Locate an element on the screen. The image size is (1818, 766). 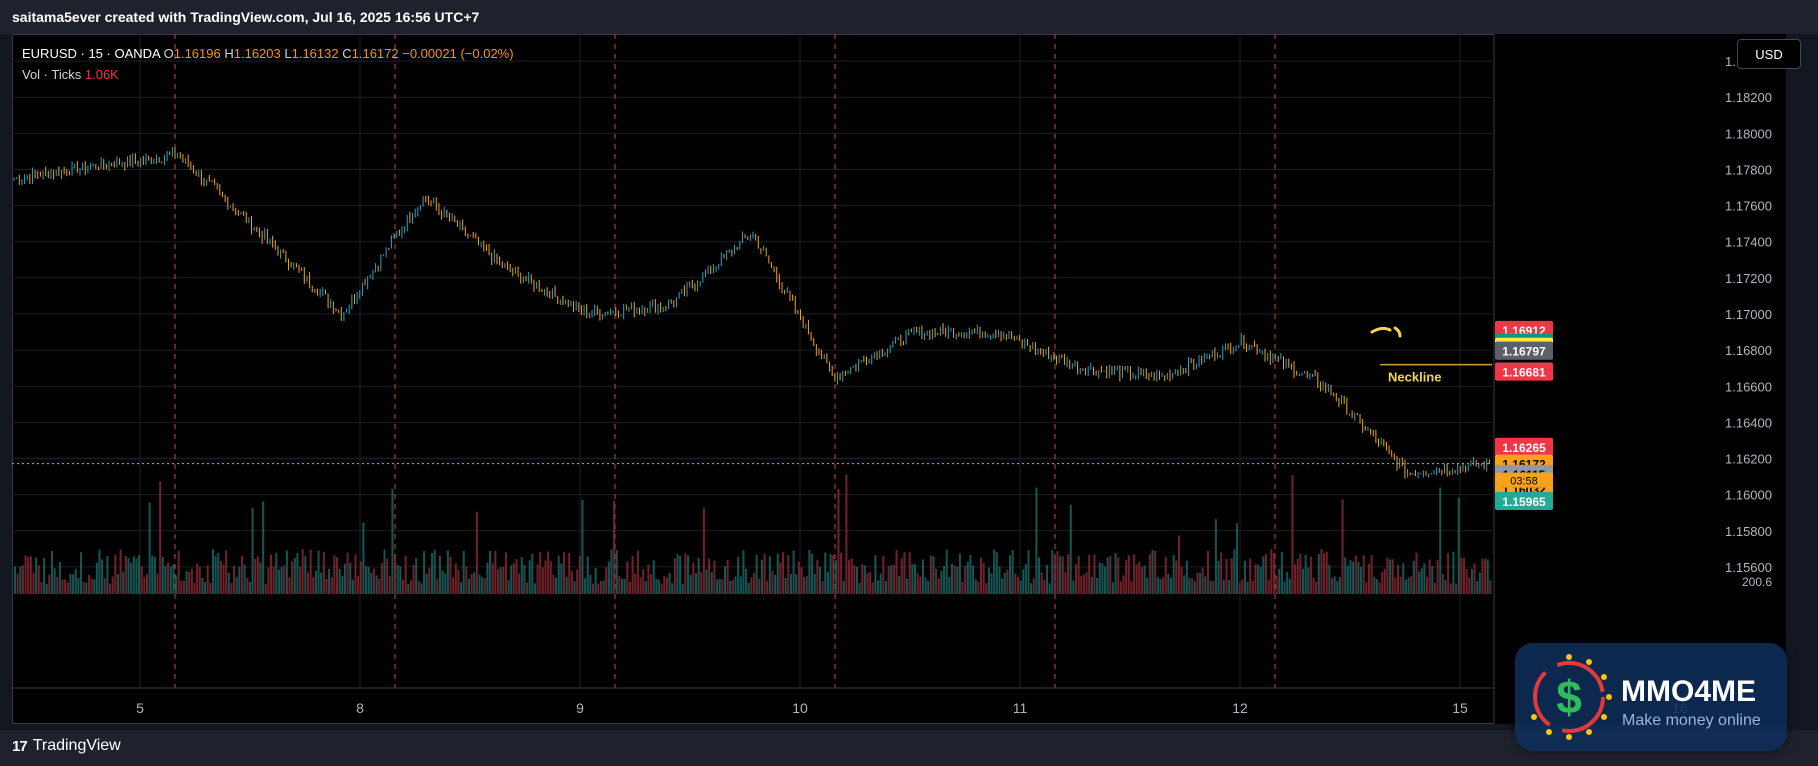
volume-label: Vol · Ticks is located at coordinates (52, 74).